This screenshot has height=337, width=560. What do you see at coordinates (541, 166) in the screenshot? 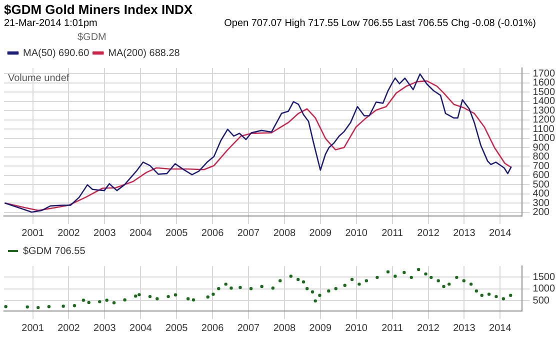
I see `y-tick-label: 700` at bounding box center [541, 166].